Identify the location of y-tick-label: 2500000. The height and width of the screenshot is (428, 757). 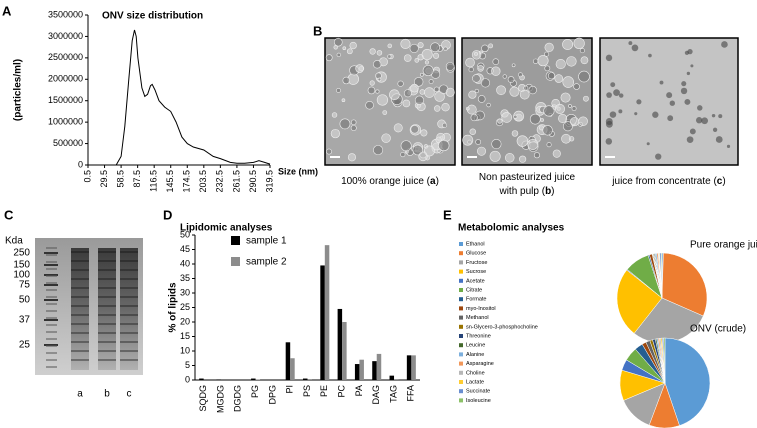
(65, 57).